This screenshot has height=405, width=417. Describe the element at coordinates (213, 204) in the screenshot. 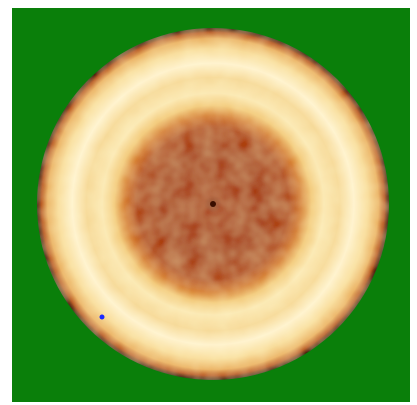

I see `center-dot` at that location.